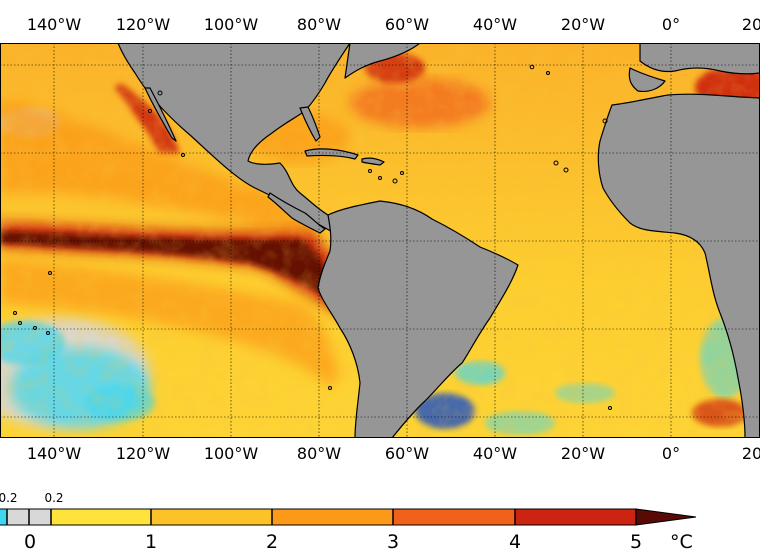  Describe the element at coordinates (515, 542) in the screenshot. I see `colorbar-tick-4: 4` at that location.